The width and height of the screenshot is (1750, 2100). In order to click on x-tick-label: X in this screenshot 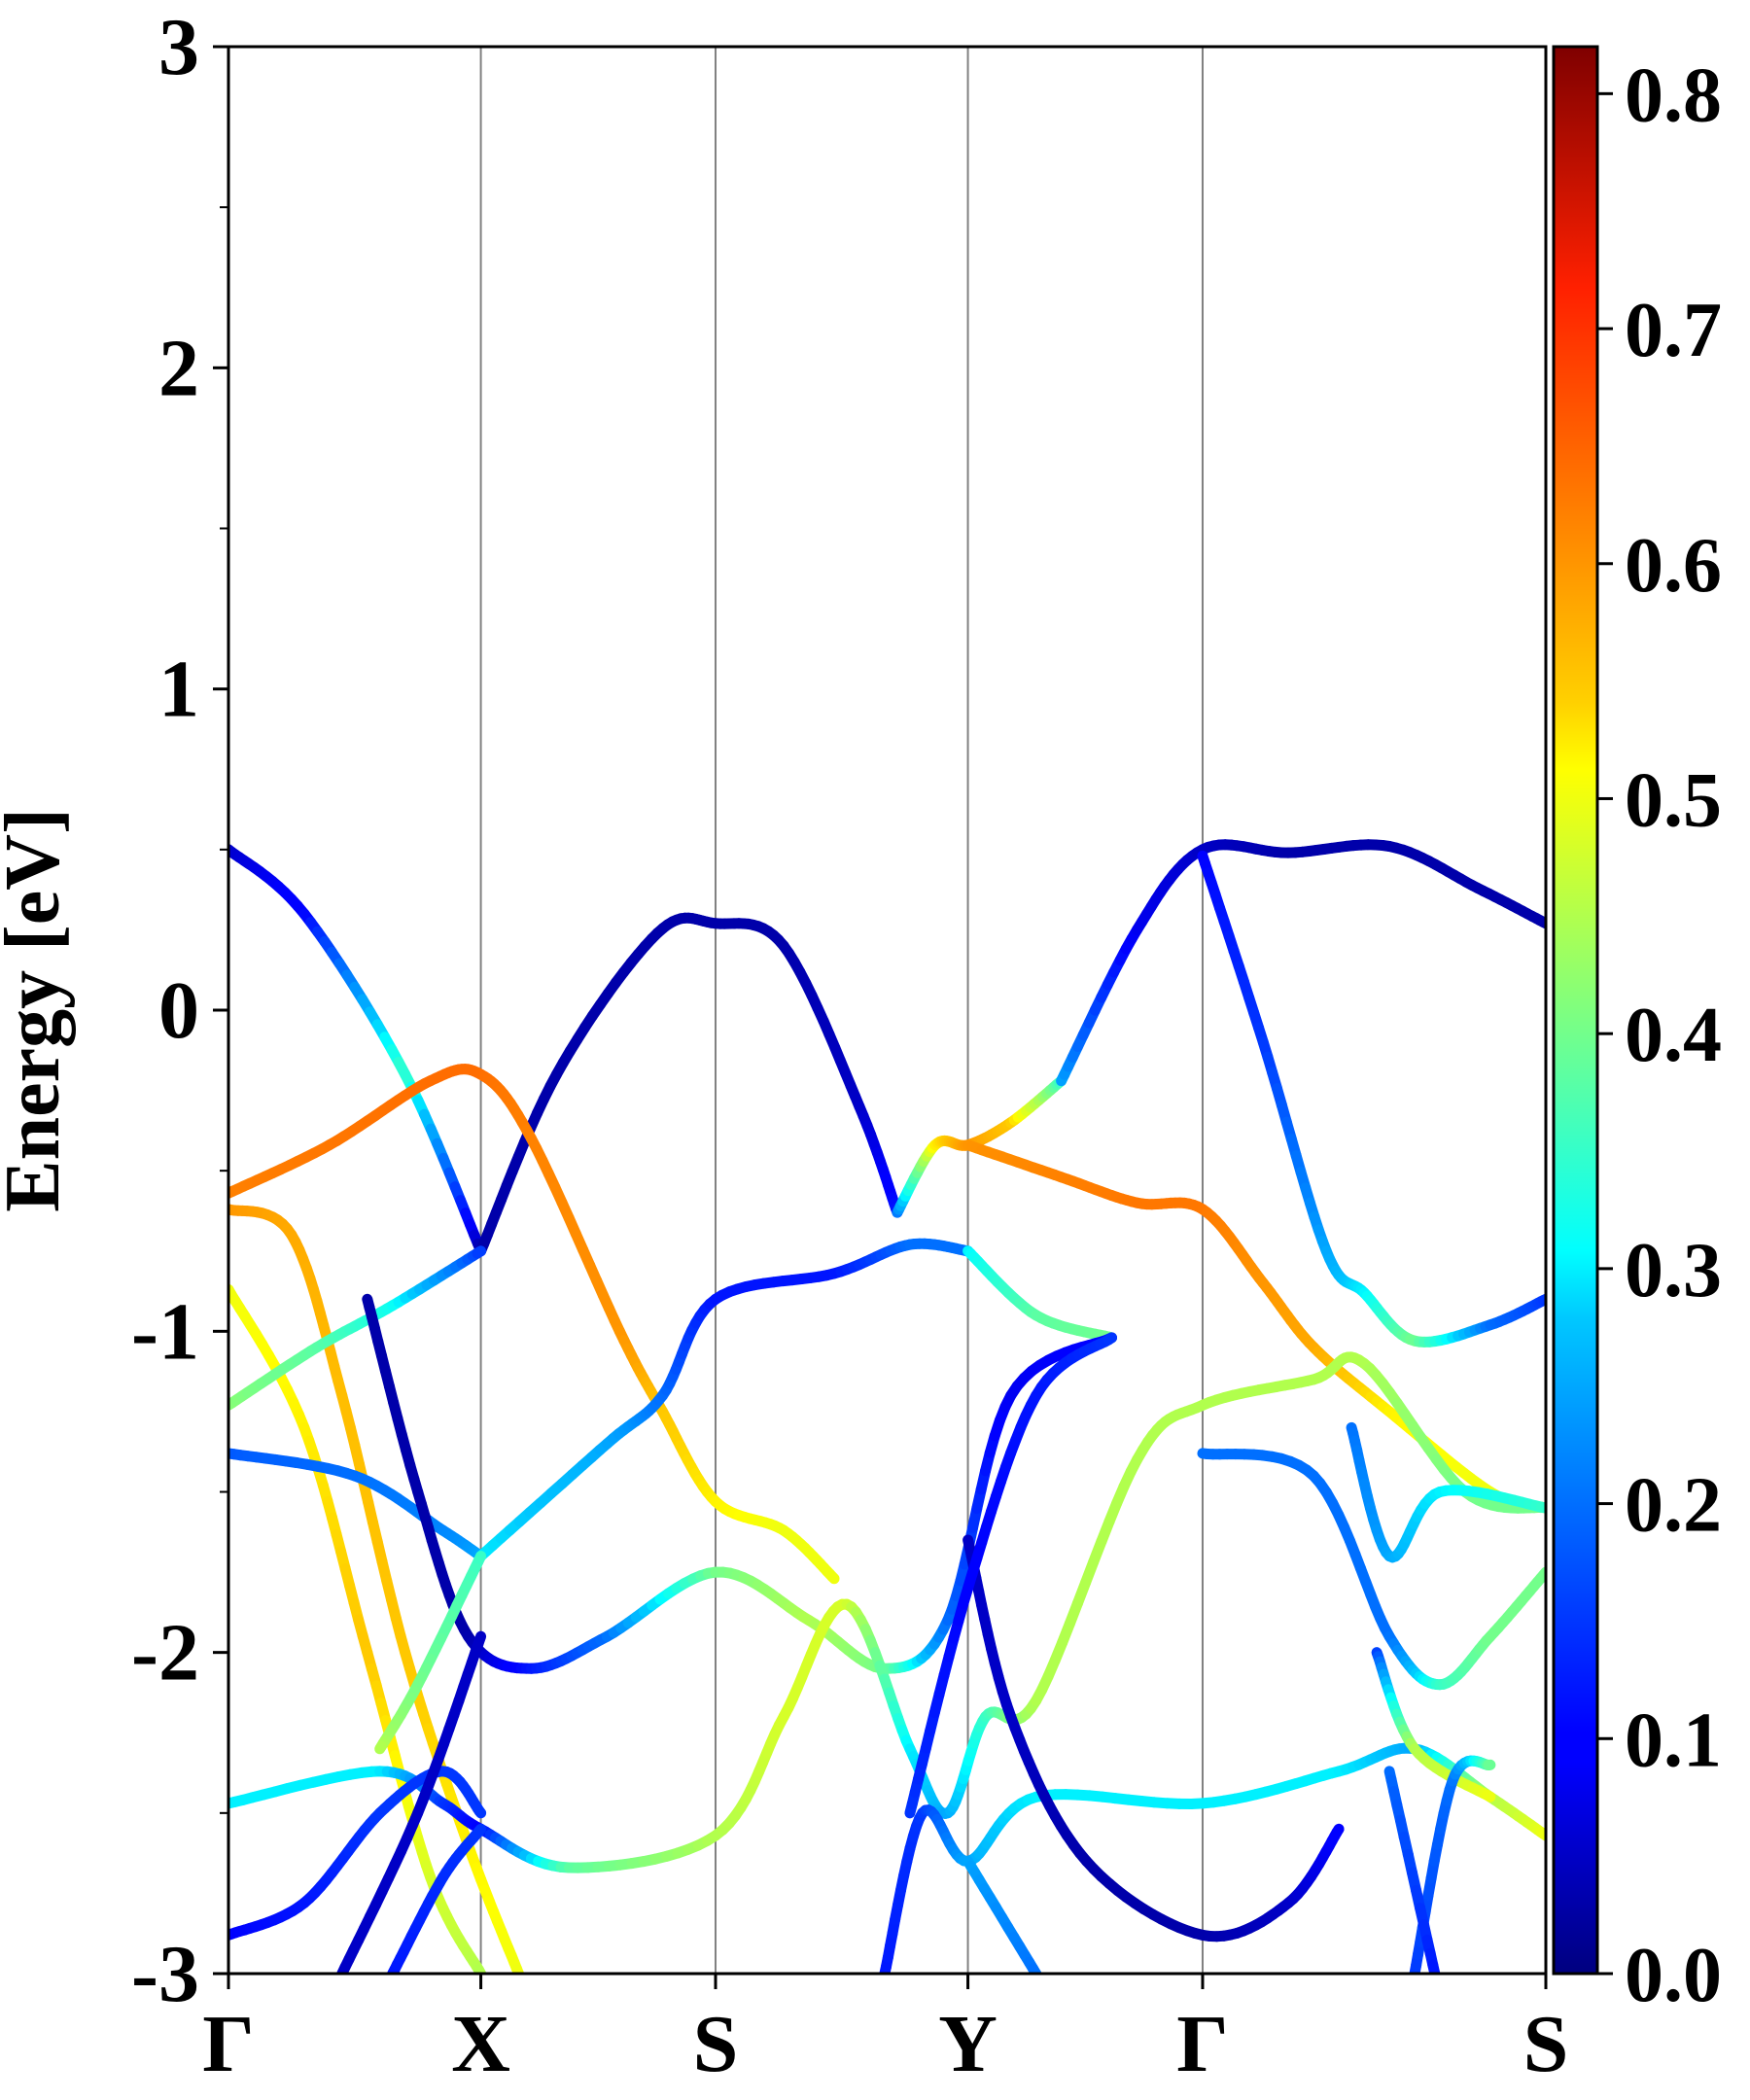, I will do `click(480, 2044)`.